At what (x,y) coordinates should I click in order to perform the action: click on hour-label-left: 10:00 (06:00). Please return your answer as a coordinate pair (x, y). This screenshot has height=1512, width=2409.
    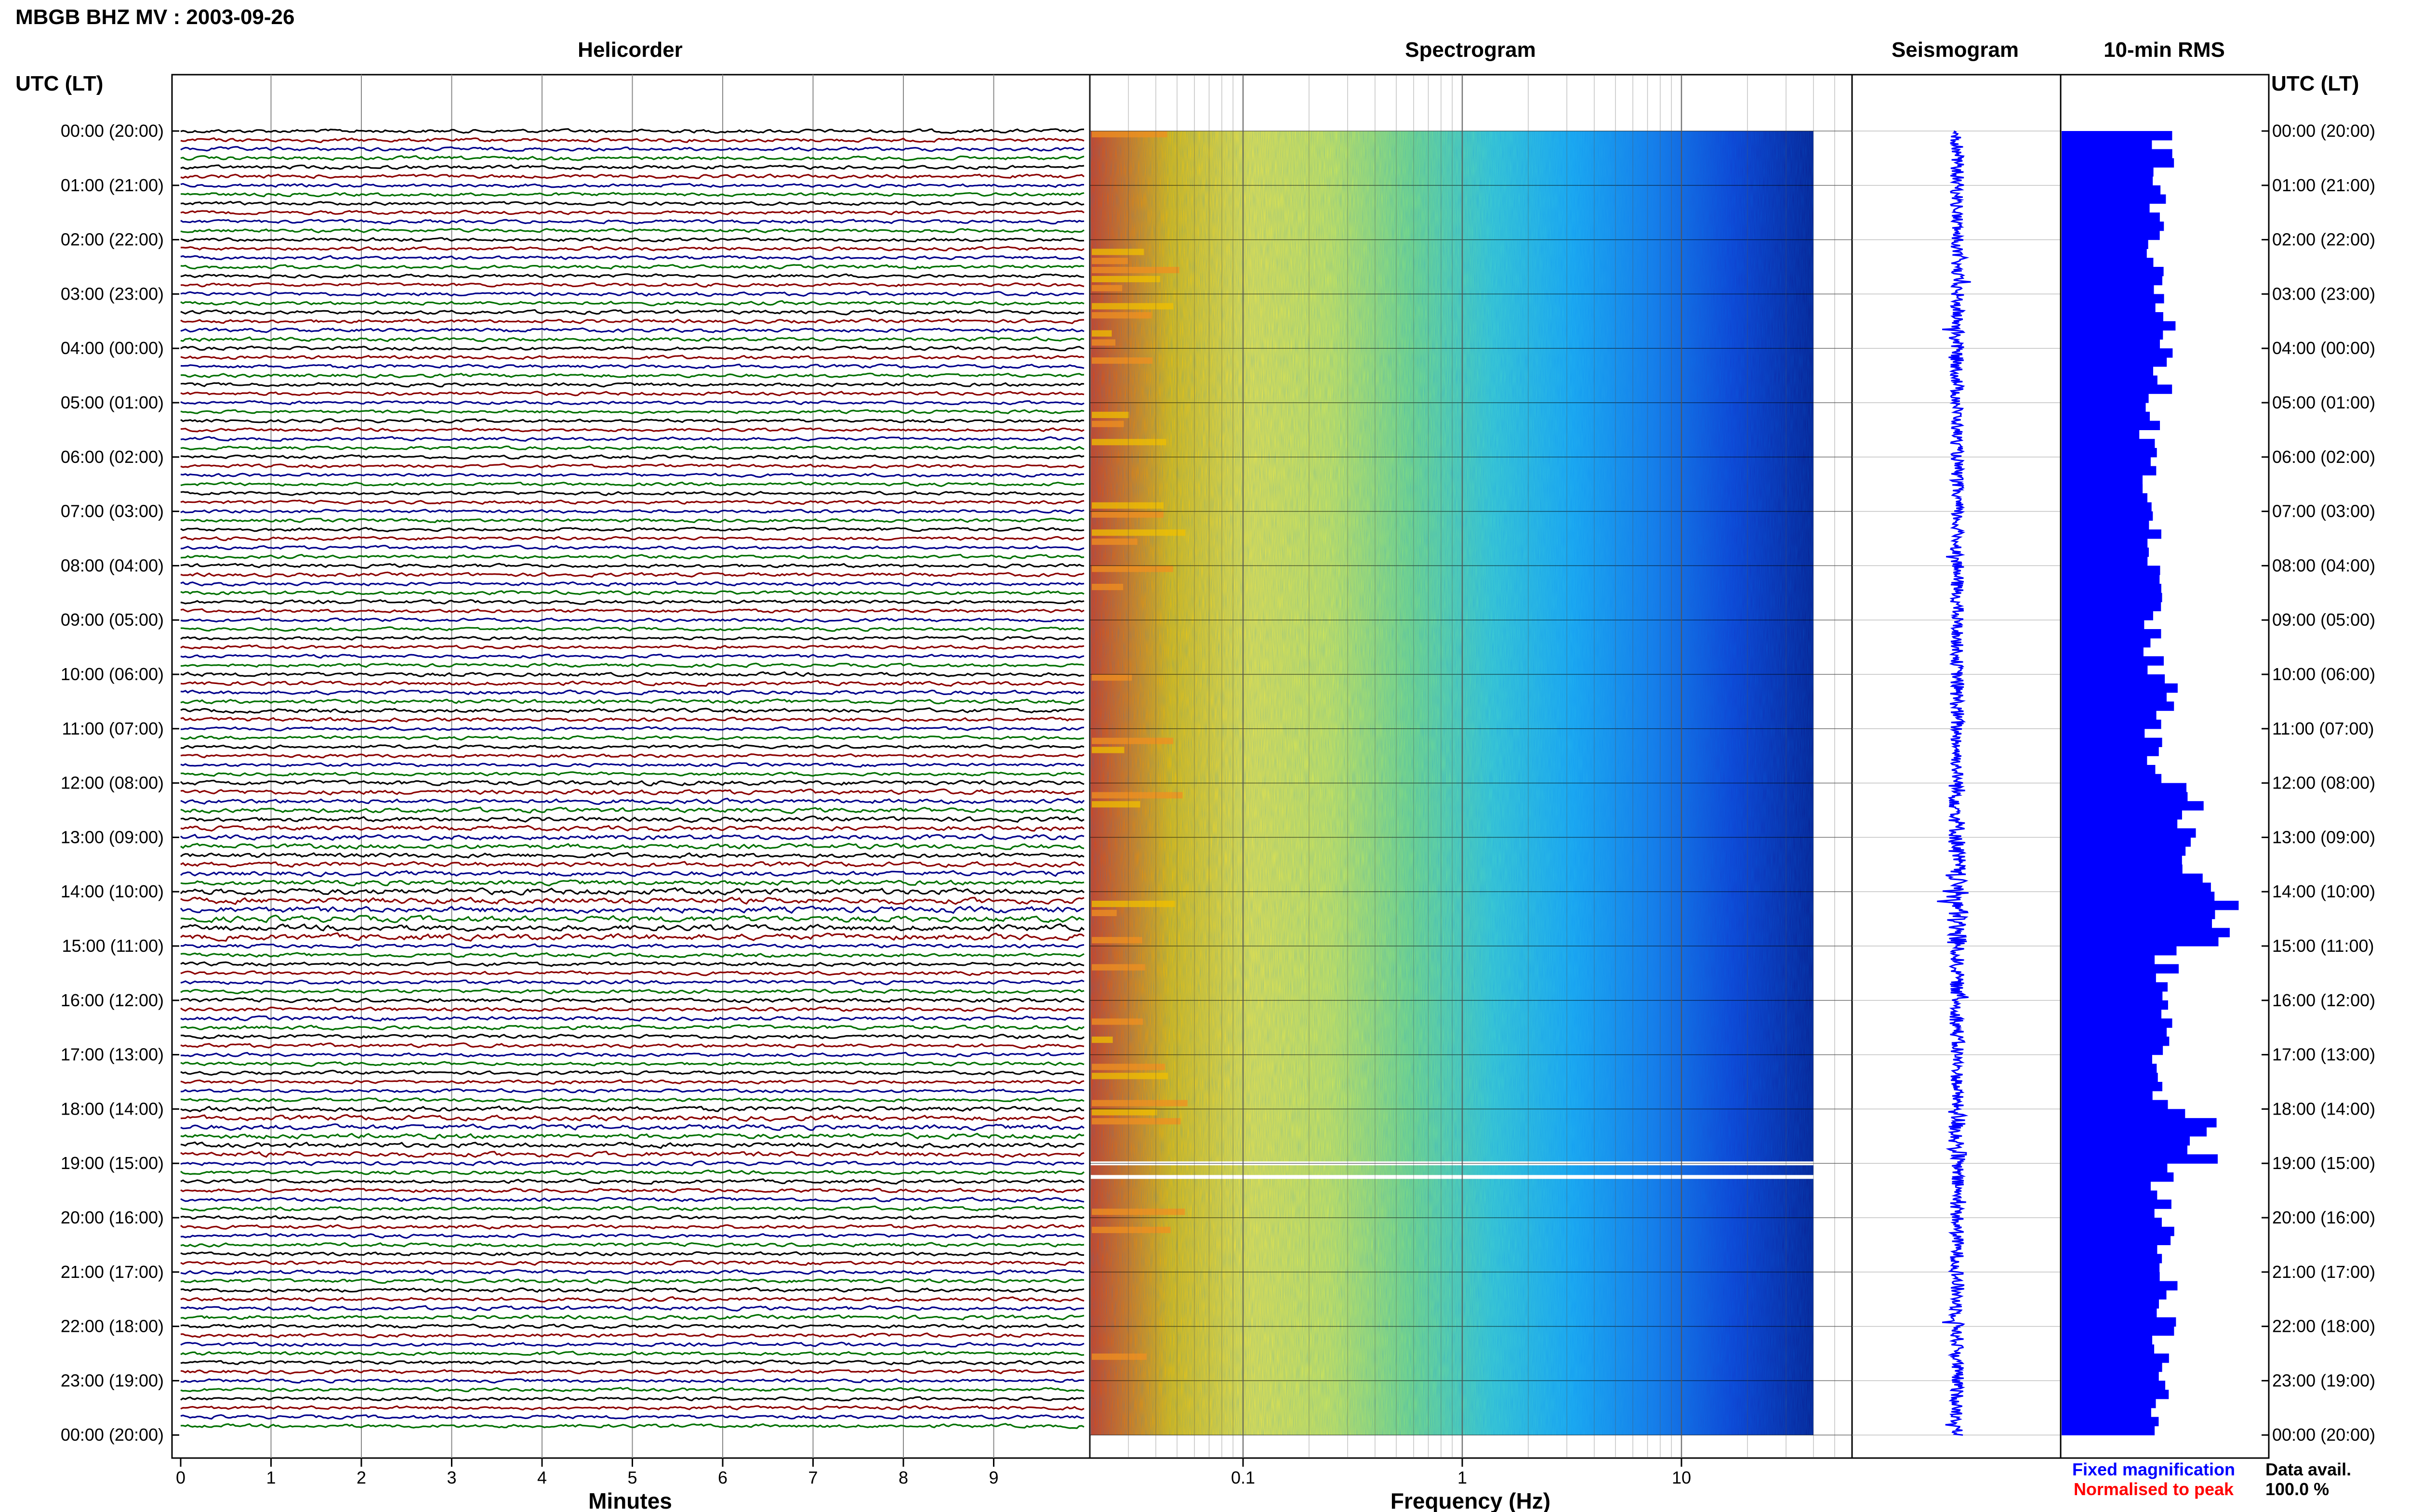
    Looking at the image, I should click on (112, 674).